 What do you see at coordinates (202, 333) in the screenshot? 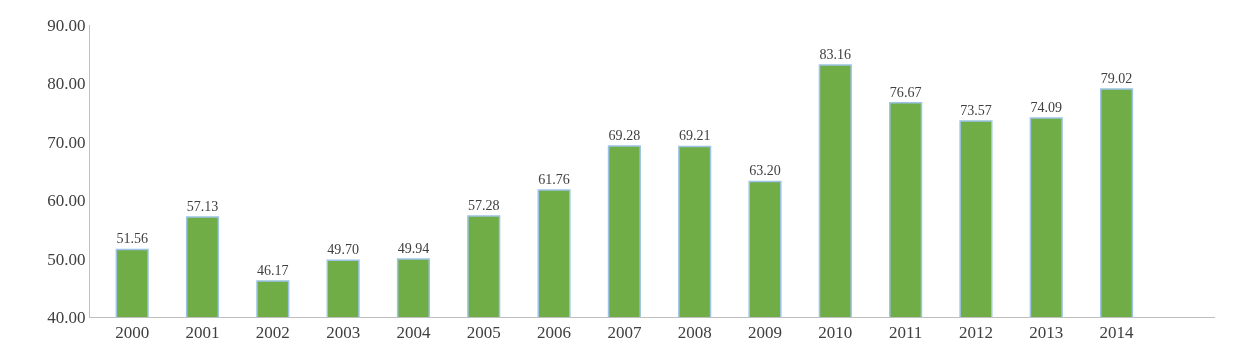
I see `x-tick-label: 2001` at bounding box center [202, 333].